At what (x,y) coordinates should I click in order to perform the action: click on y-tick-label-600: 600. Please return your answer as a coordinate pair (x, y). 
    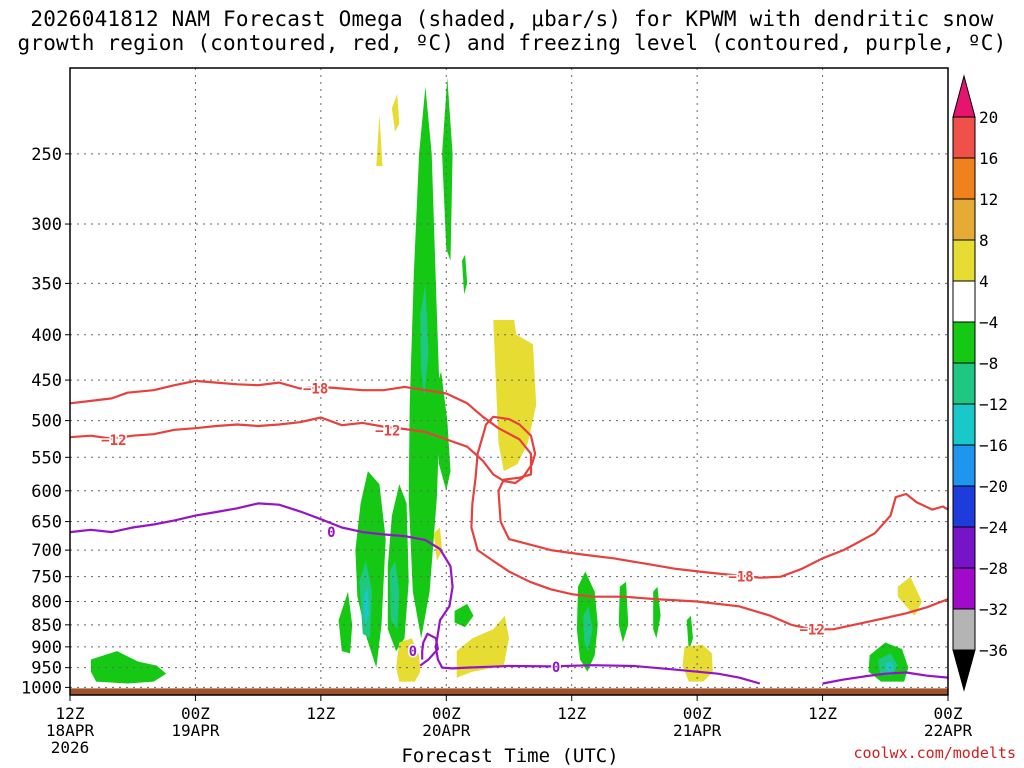
    Looking at the image, I should click on (46, 492).